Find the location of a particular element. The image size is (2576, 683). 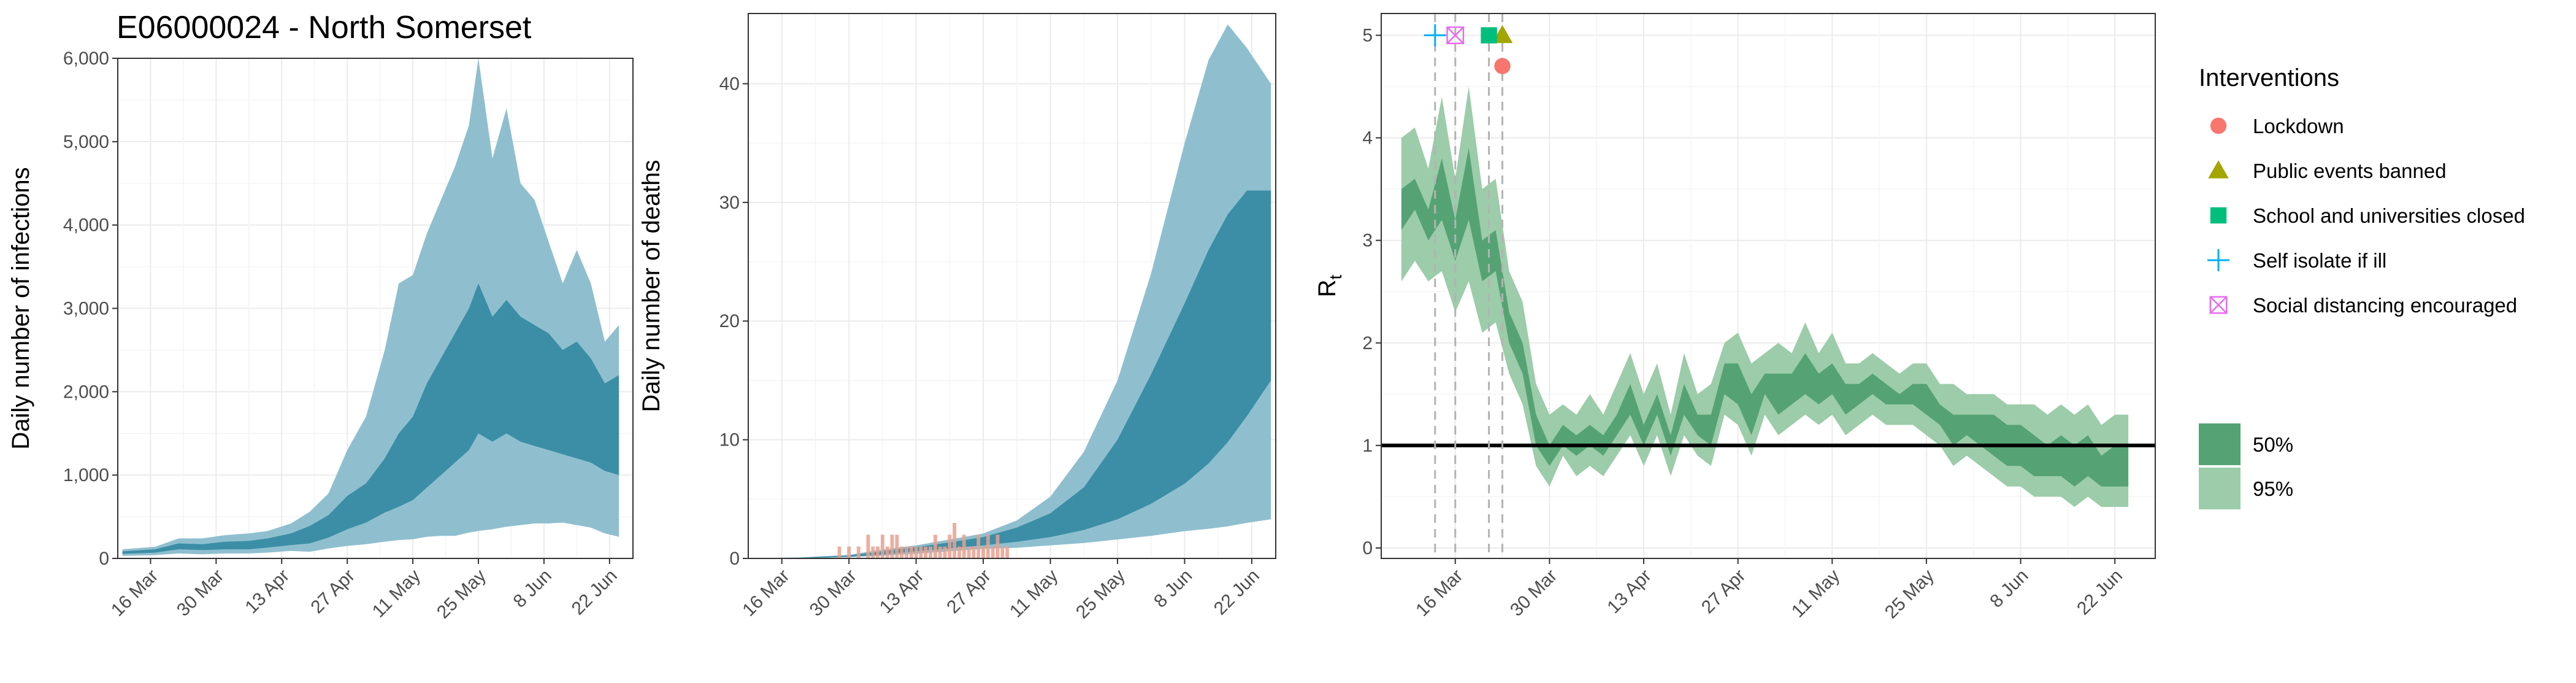

y-tick-label: 5 is located at coordinates (1367, 36).